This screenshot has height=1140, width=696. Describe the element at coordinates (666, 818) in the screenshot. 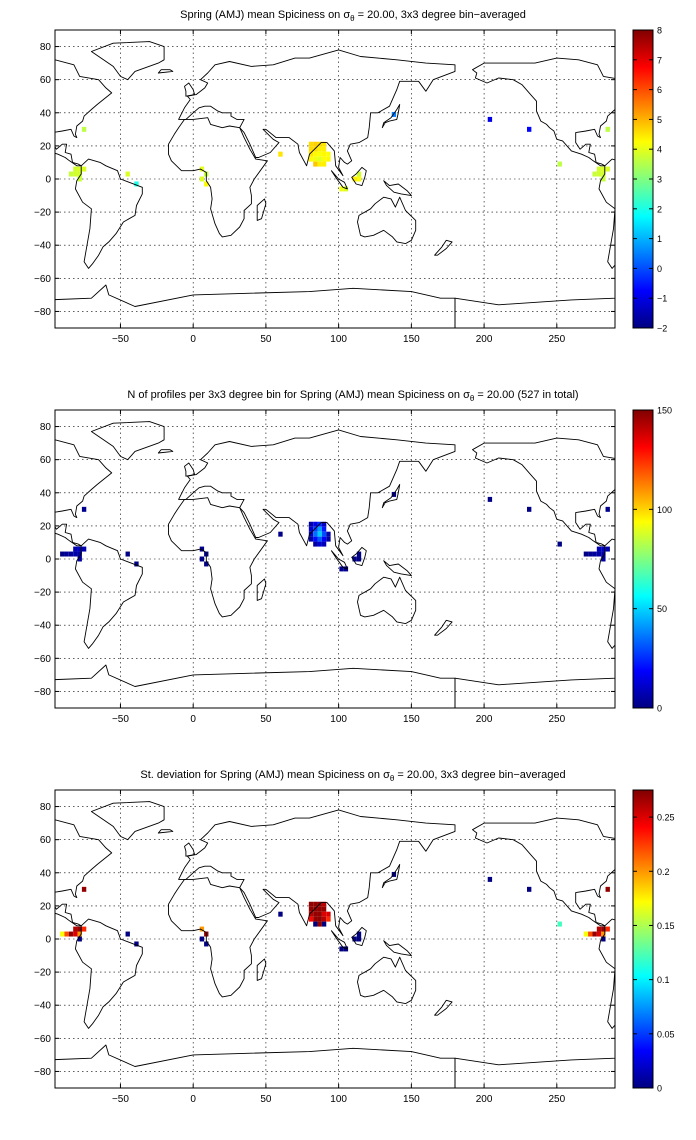

I see `colorbar-tick-label: 0.25` at that location.